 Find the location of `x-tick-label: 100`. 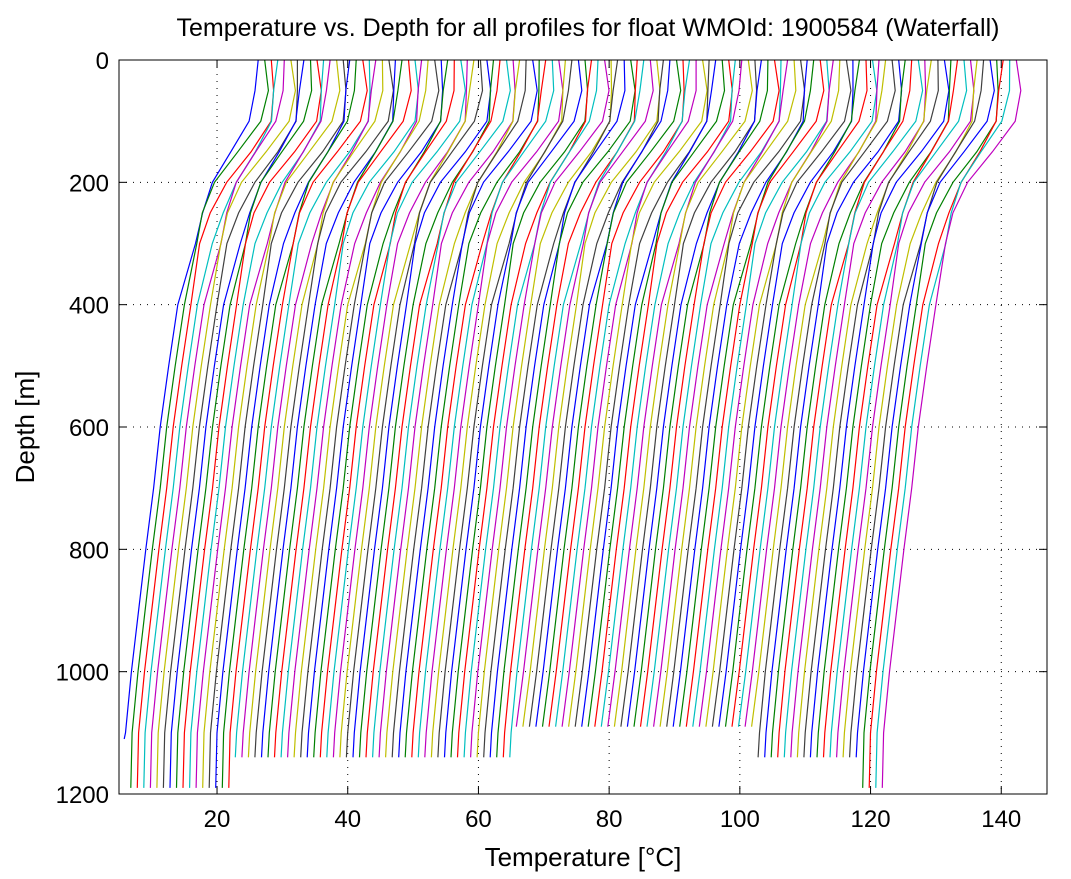

x-tick-label: 100 is located at coordinates (740, 819).